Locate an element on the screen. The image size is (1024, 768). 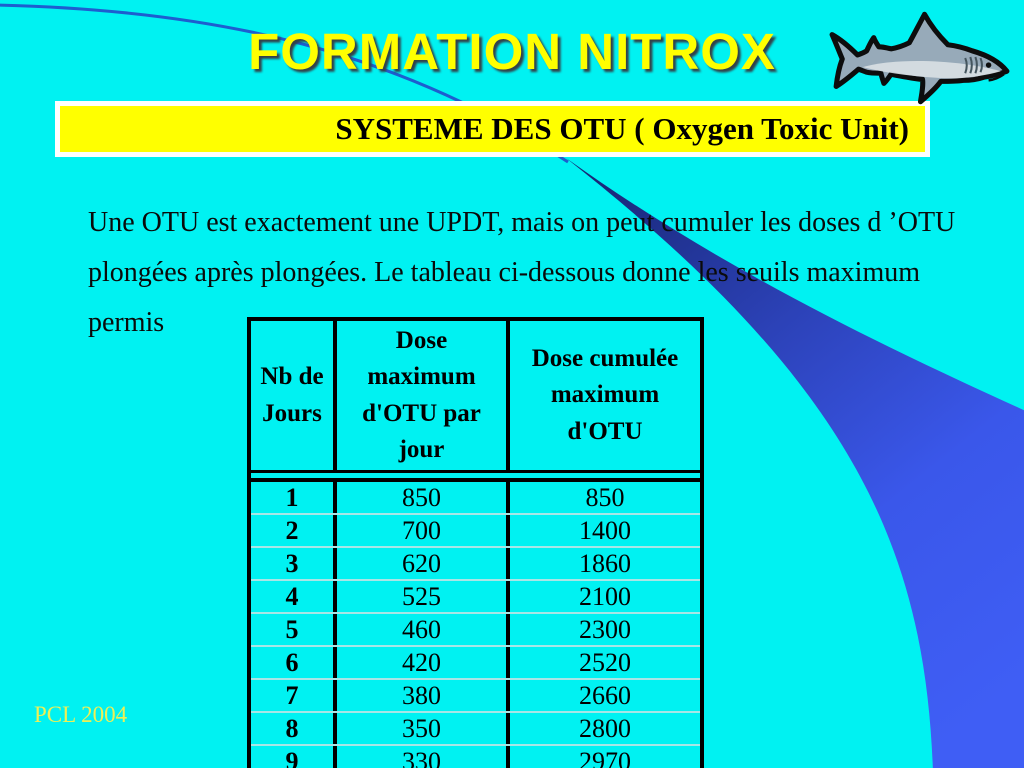
cell-cumul: 2970 is located at coordinates (605, 757).